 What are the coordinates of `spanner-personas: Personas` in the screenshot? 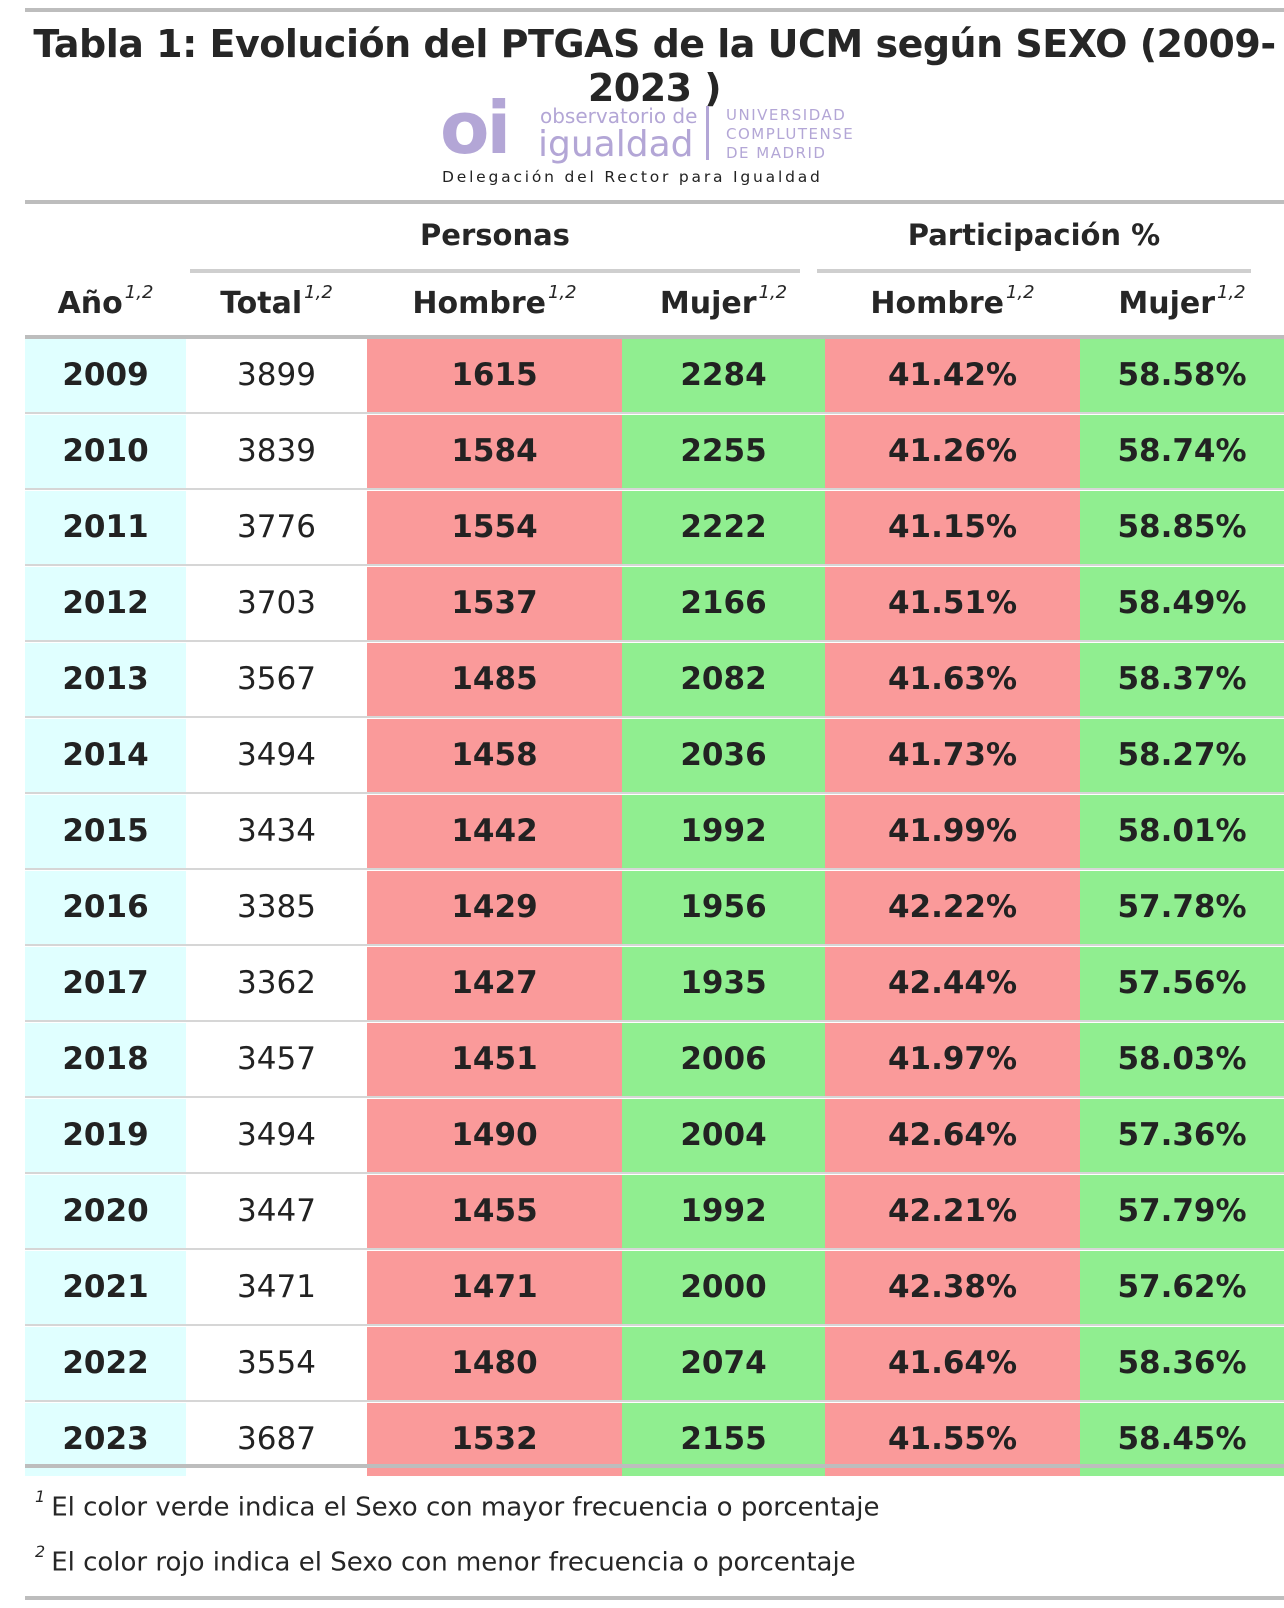 It's located at (495, 235).